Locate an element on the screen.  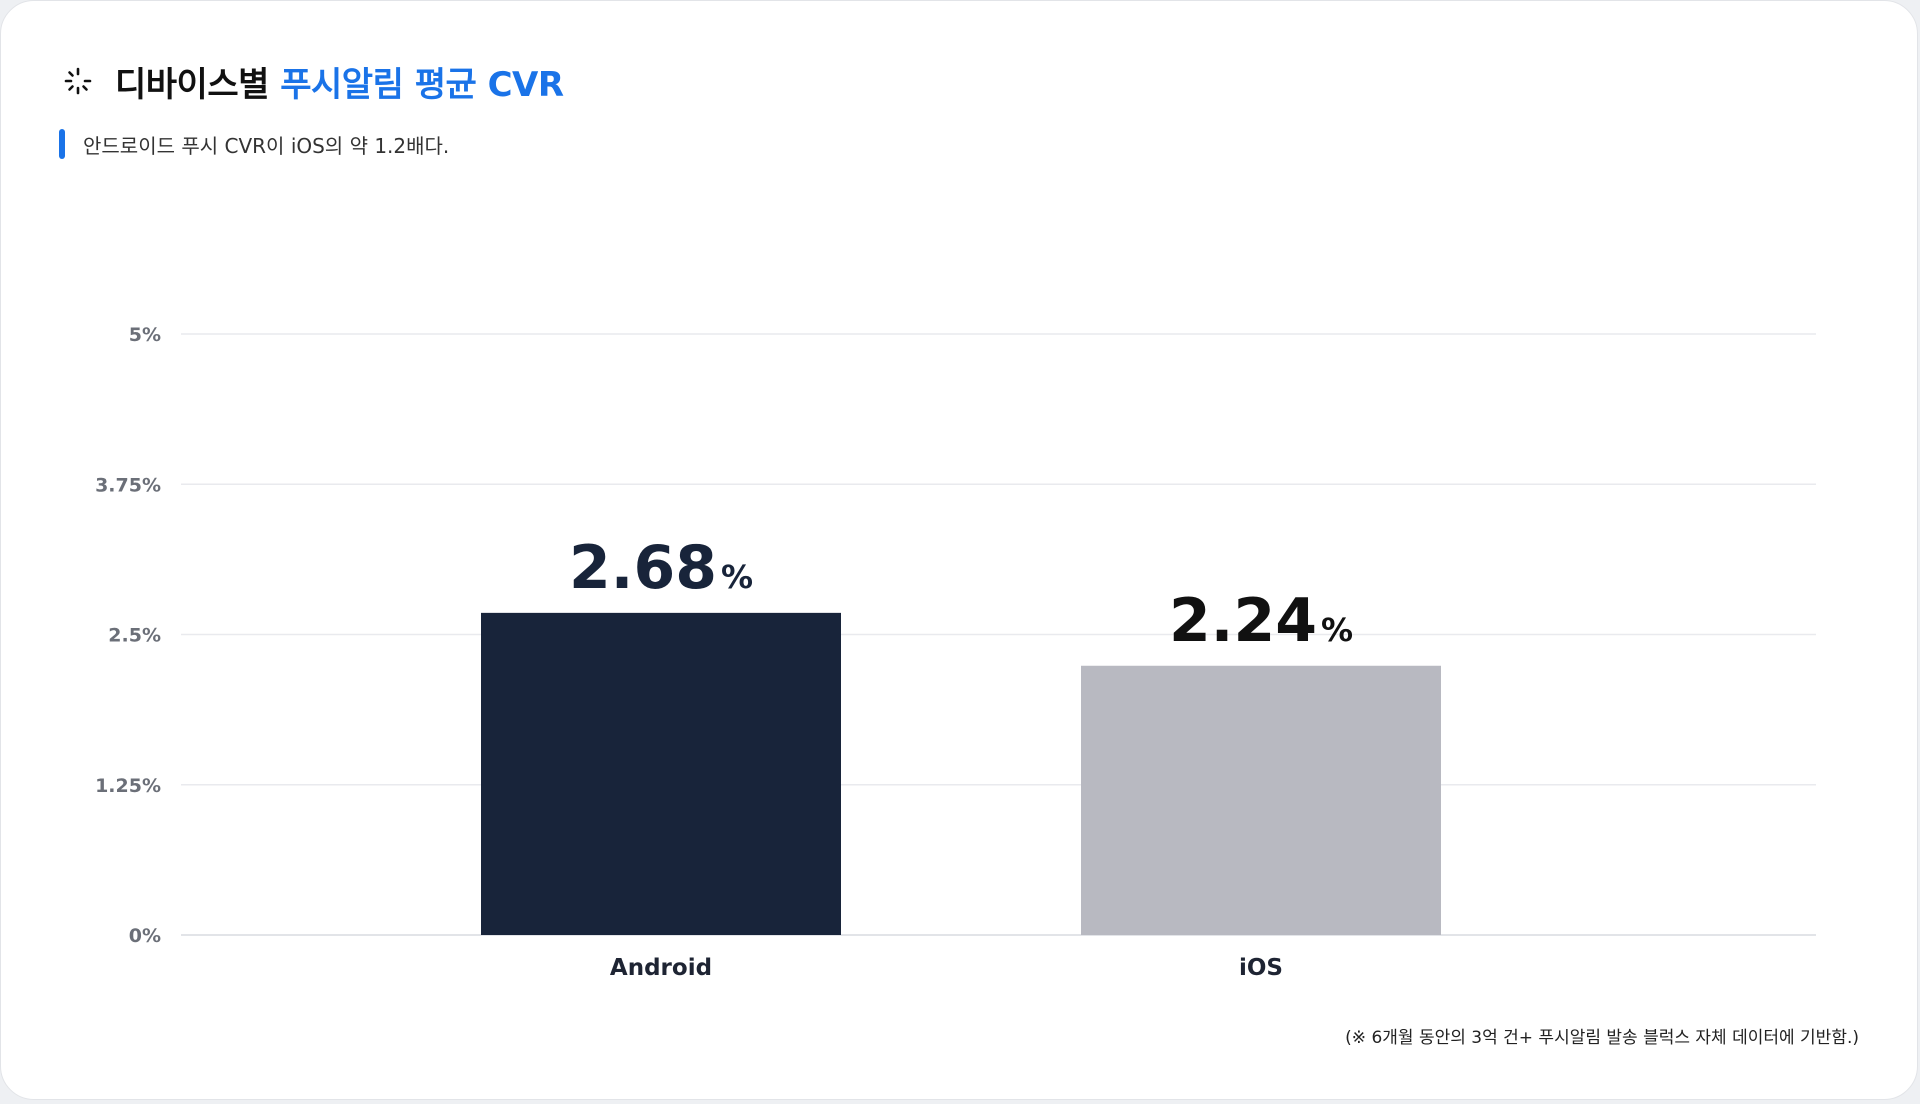
title-prefix: 디바이스별 is located at coordinates (192, 84).